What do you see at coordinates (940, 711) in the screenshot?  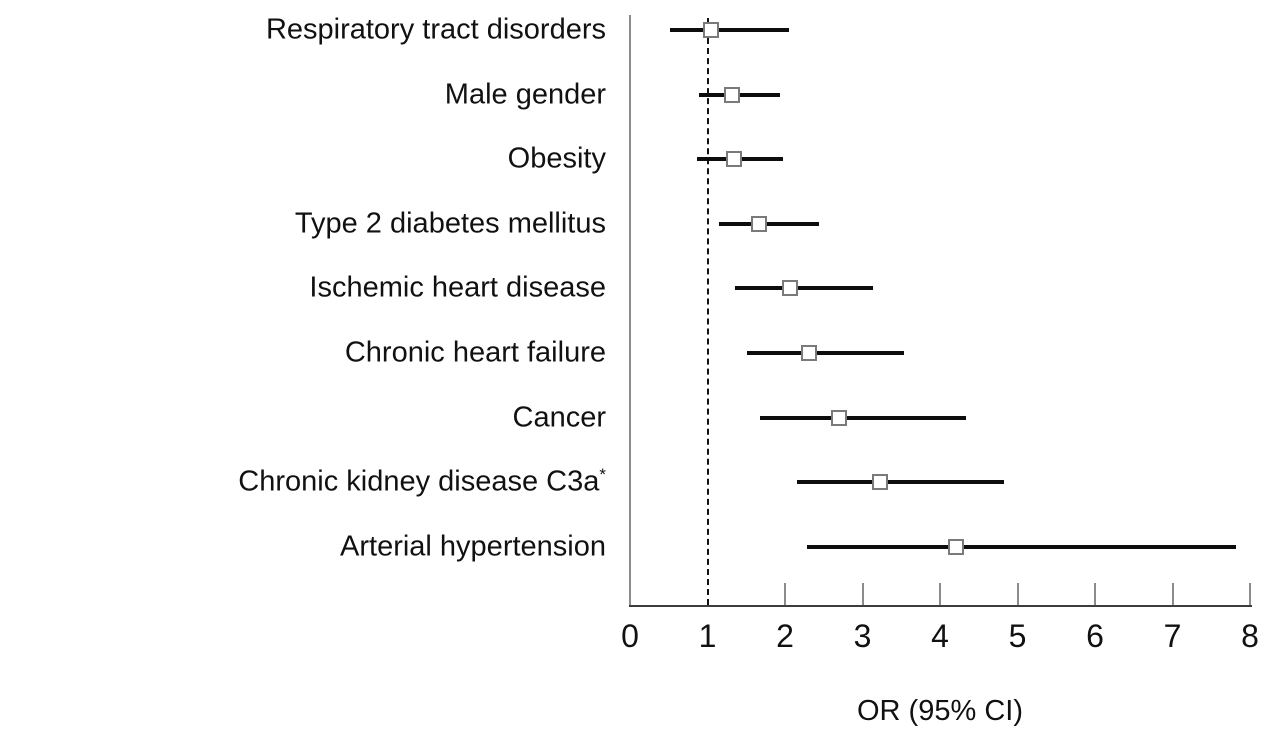 I see `x-axis-title: OR (95% CI)` at bounding box center [940, 711].